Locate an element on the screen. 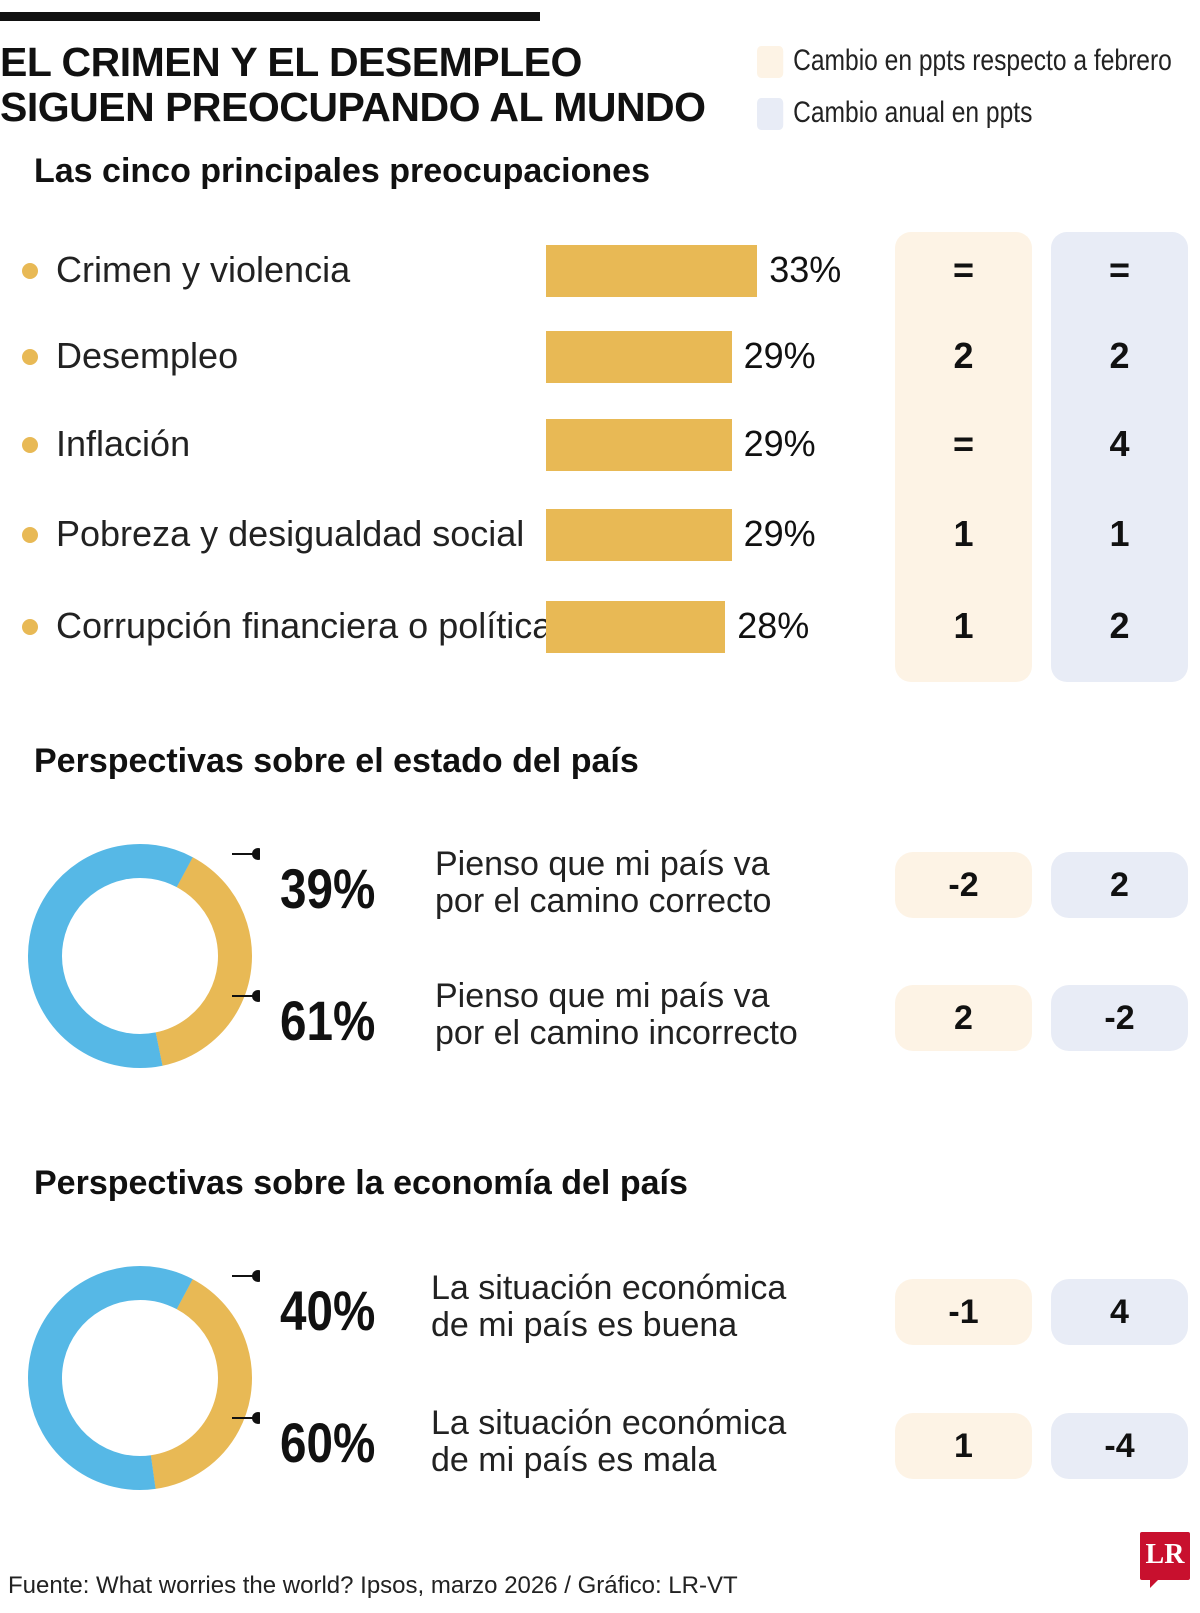 The height and width of the screenshot is (1613, 1200). concern-row: Corrupción financiera o política 28% 1 2 is located at coordinates (600, 627).